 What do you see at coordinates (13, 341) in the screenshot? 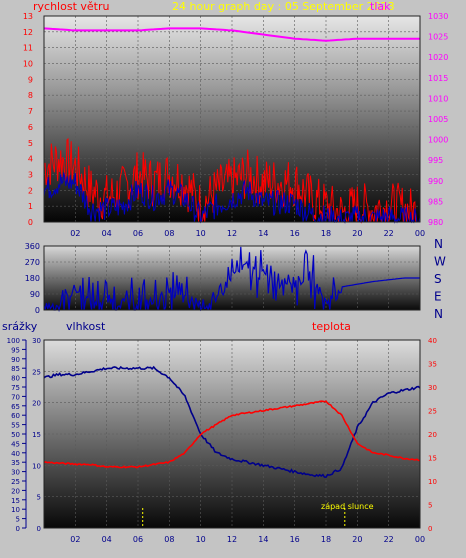
I see `precip-tick-label: 100` at bounding box center [13, 341].